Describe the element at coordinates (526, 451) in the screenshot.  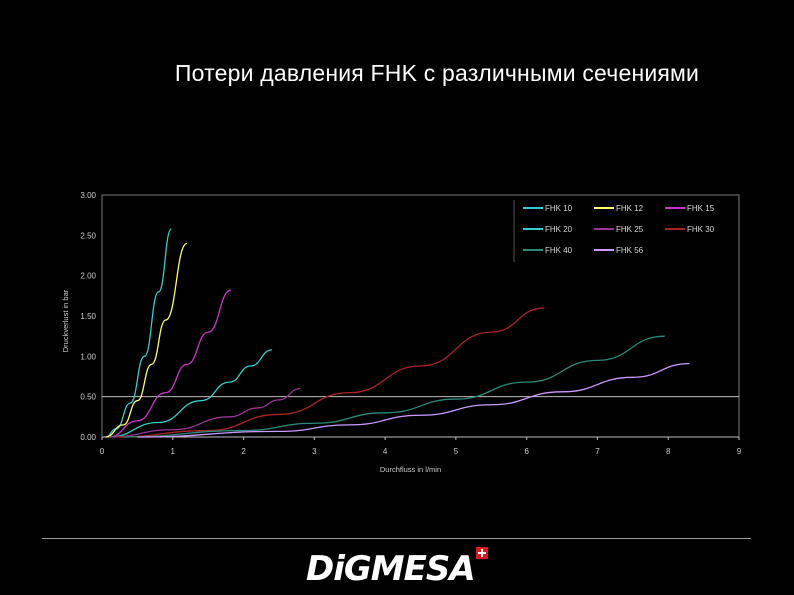
I see `x-tick-label: 6` at that location.